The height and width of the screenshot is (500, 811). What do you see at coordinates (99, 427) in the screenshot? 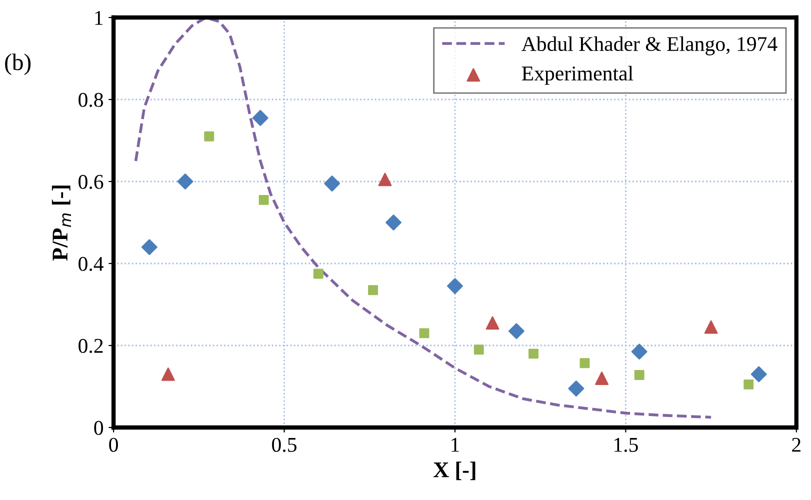
I see `y-tick-label: 0` at bounding box center [99, 427].